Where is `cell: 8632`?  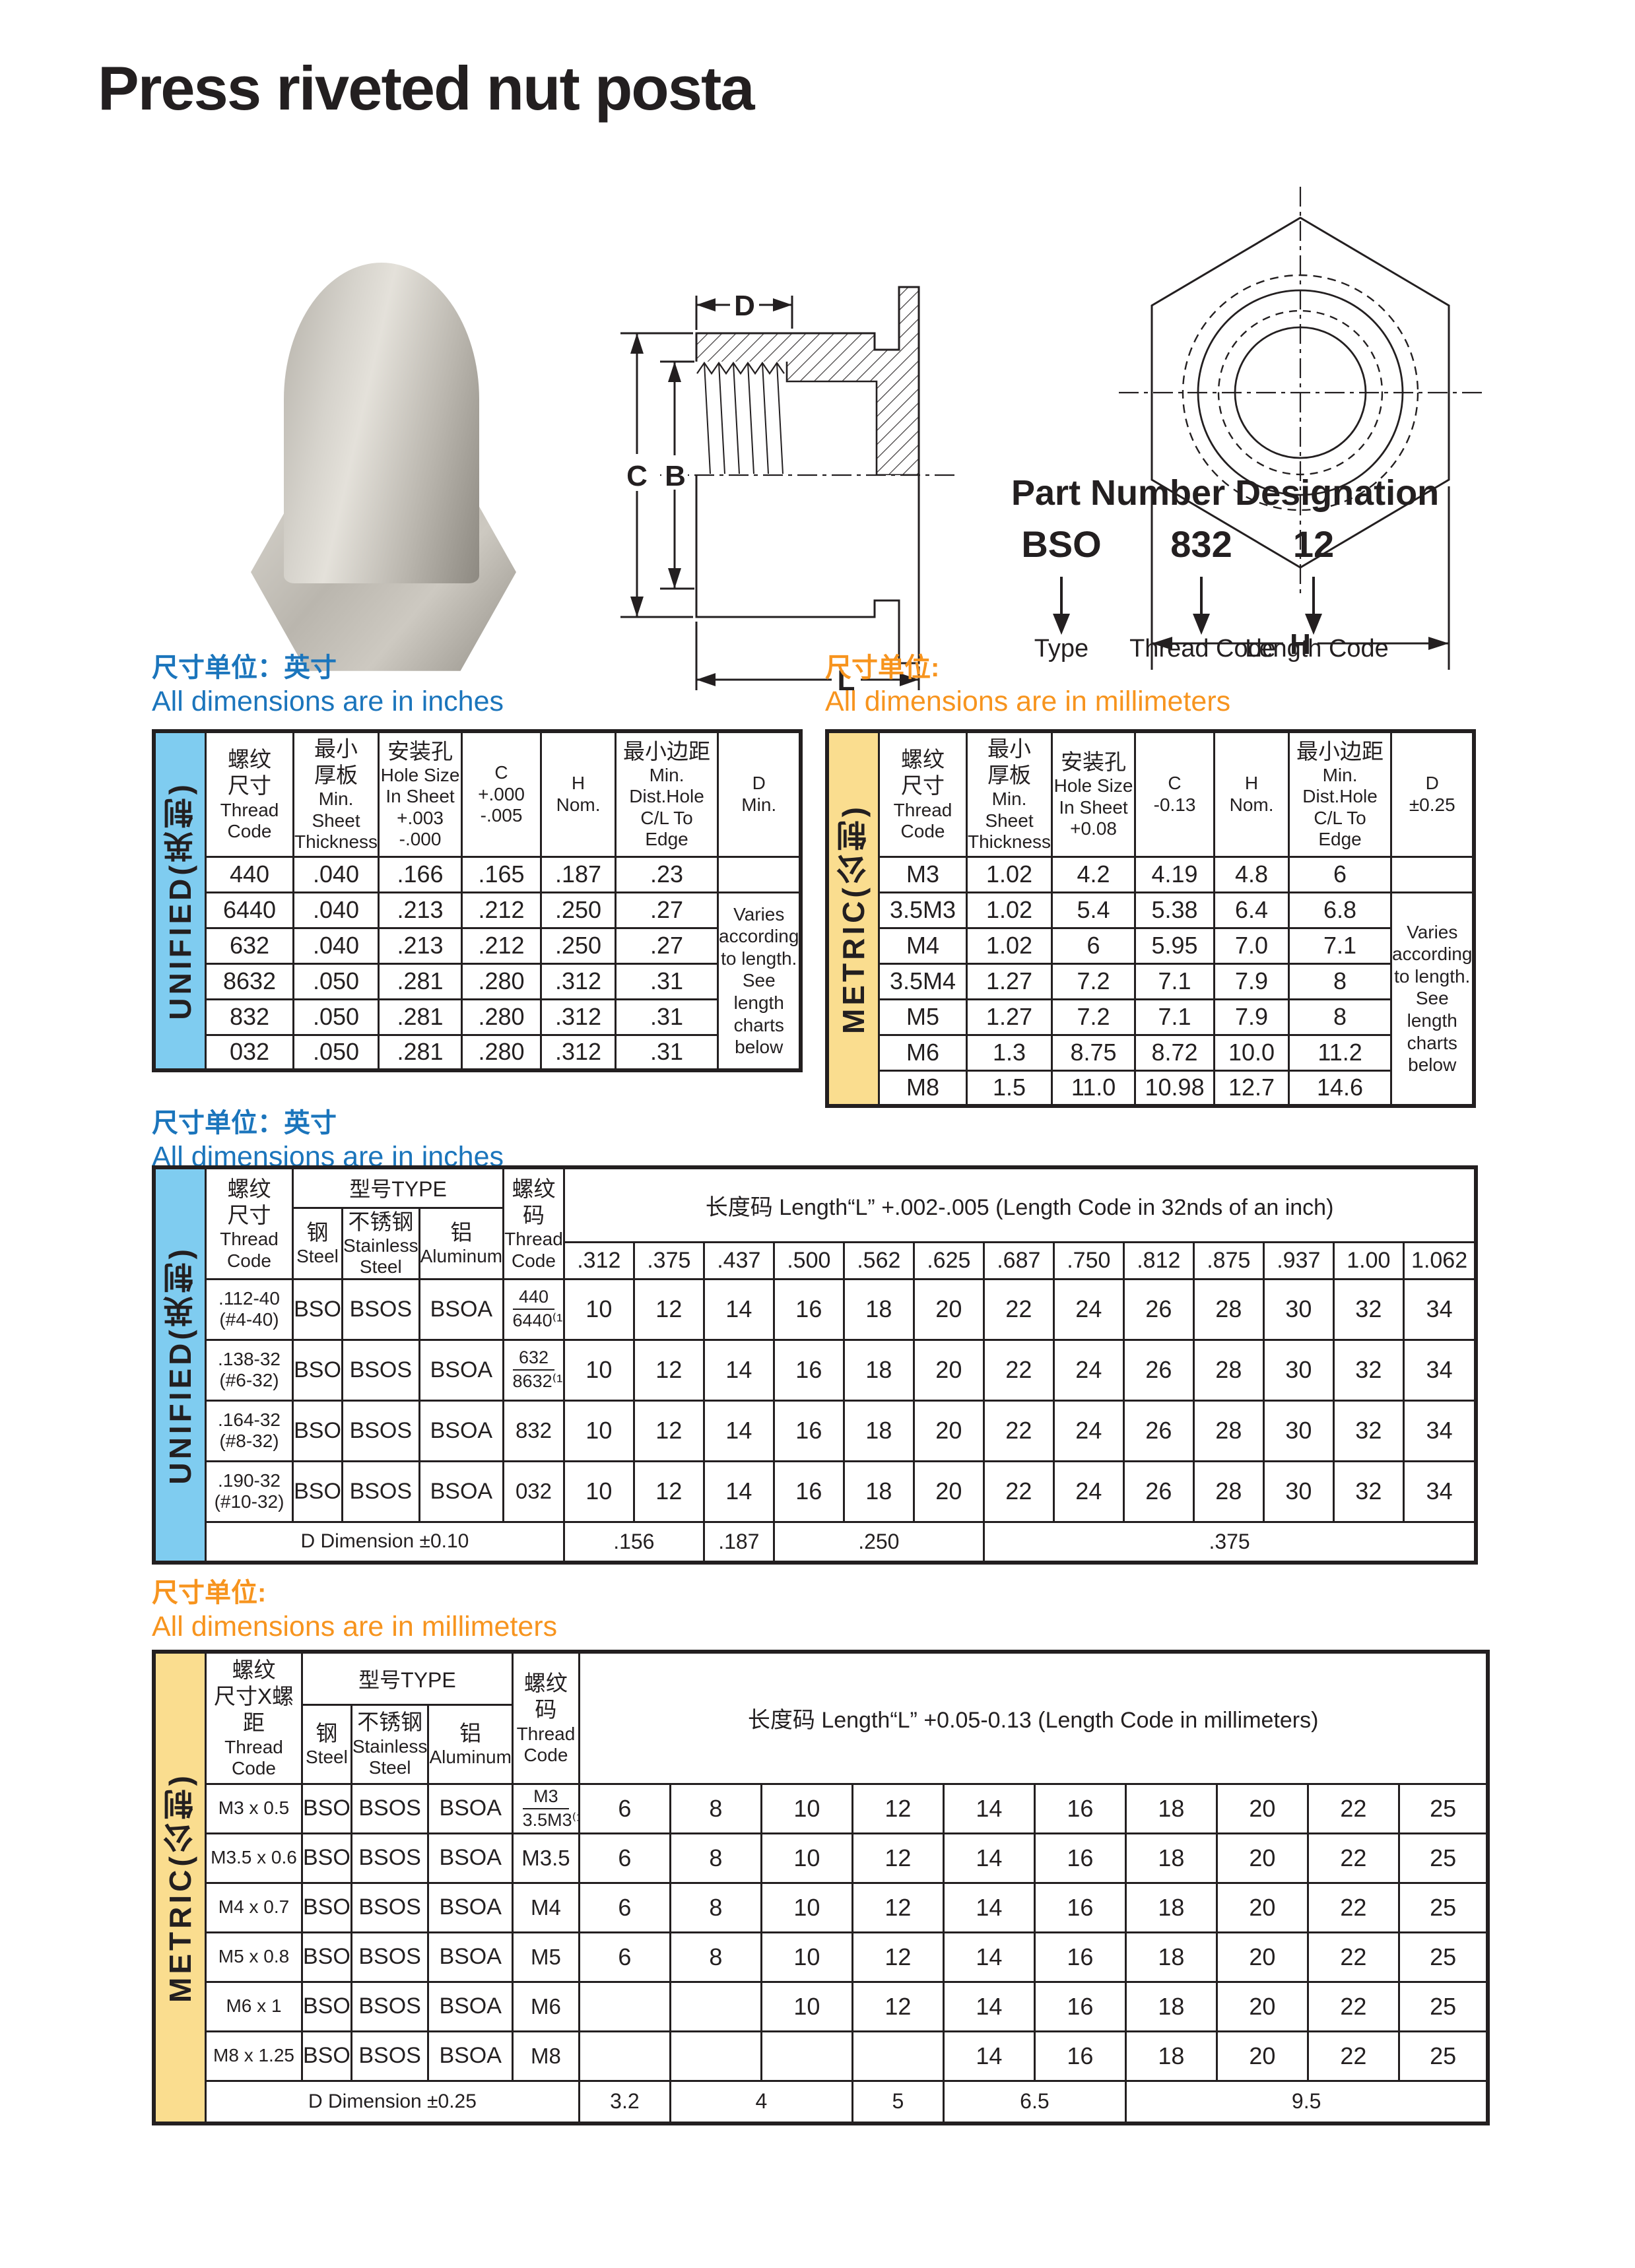 cell: 8632 is located at coordinates (249, 981).